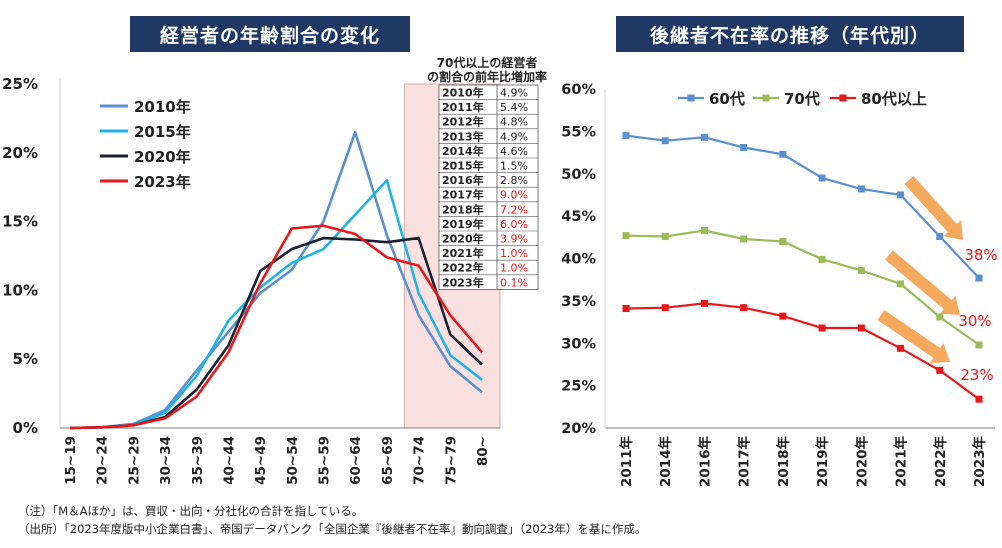 This screenshot has width=1002, height=548. I want to click on right-x-tick-label: 2016年, so click(704, 462).